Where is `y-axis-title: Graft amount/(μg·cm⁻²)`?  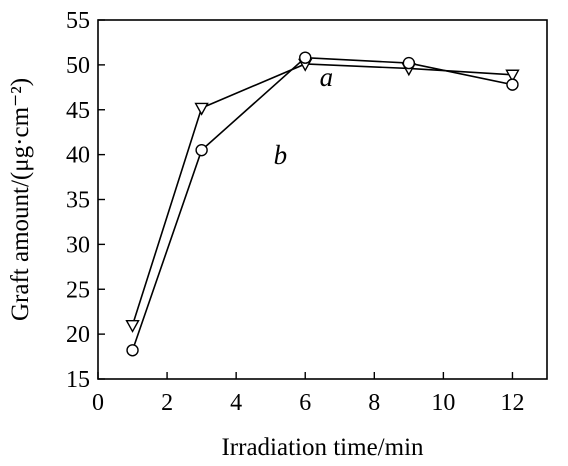 y-axis-title: Graft amount/(μg·cm⁻²) is located at coordinates (20, 199).